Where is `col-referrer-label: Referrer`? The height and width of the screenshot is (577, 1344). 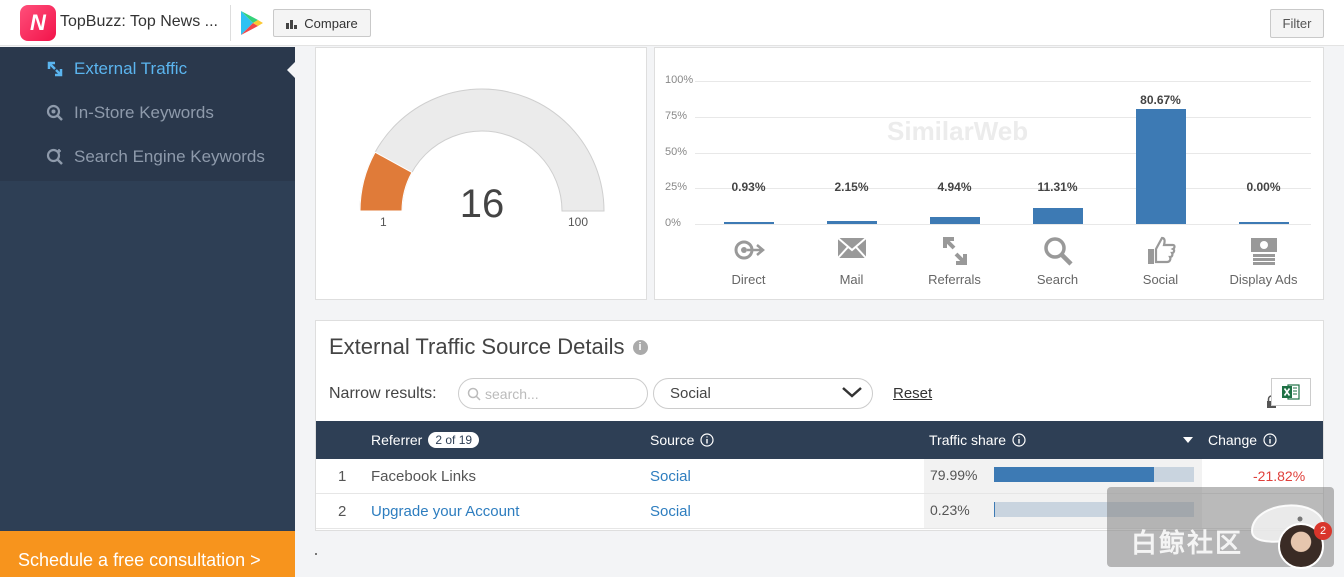 col-referrer-label: Referrer is located at coordinates (397, 440).